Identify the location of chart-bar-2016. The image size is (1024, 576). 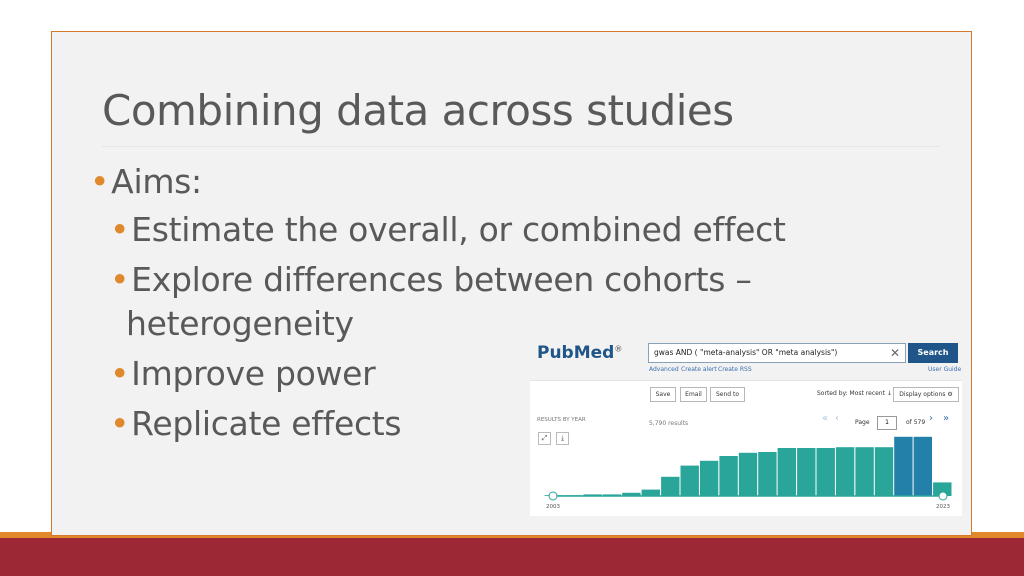
(806, 472).